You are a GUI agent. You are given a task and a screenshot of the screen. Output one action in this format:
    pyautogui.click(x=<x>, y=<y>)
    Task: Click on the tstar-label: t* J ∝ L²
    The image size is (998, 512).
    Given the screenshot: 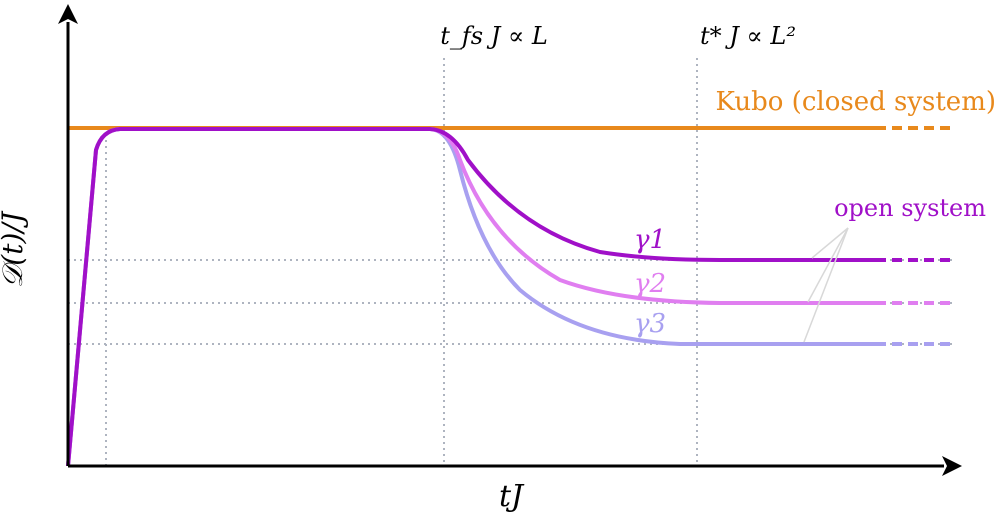 What is the action you would take?
    pyautogui.click(x=748, y=36)
    